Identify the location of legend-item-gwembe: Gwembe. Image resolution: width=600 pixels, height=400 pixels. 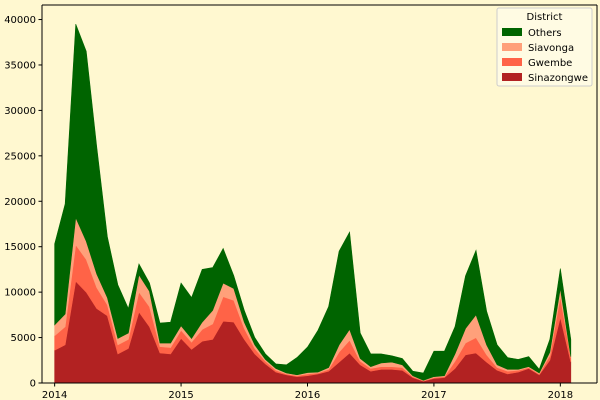
(537, 63).